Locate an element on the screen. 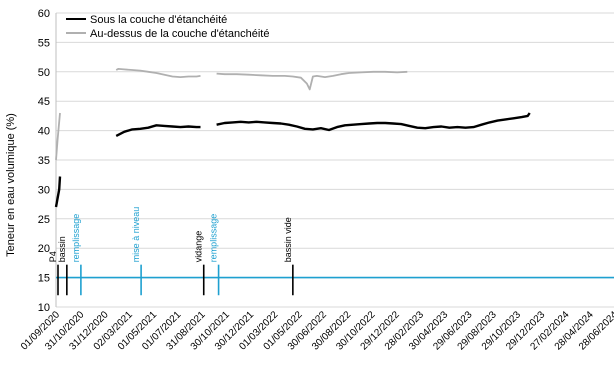 The width and height of the screenshot is (614, 391). event-label: P4 is located at coordinates (53, 256).